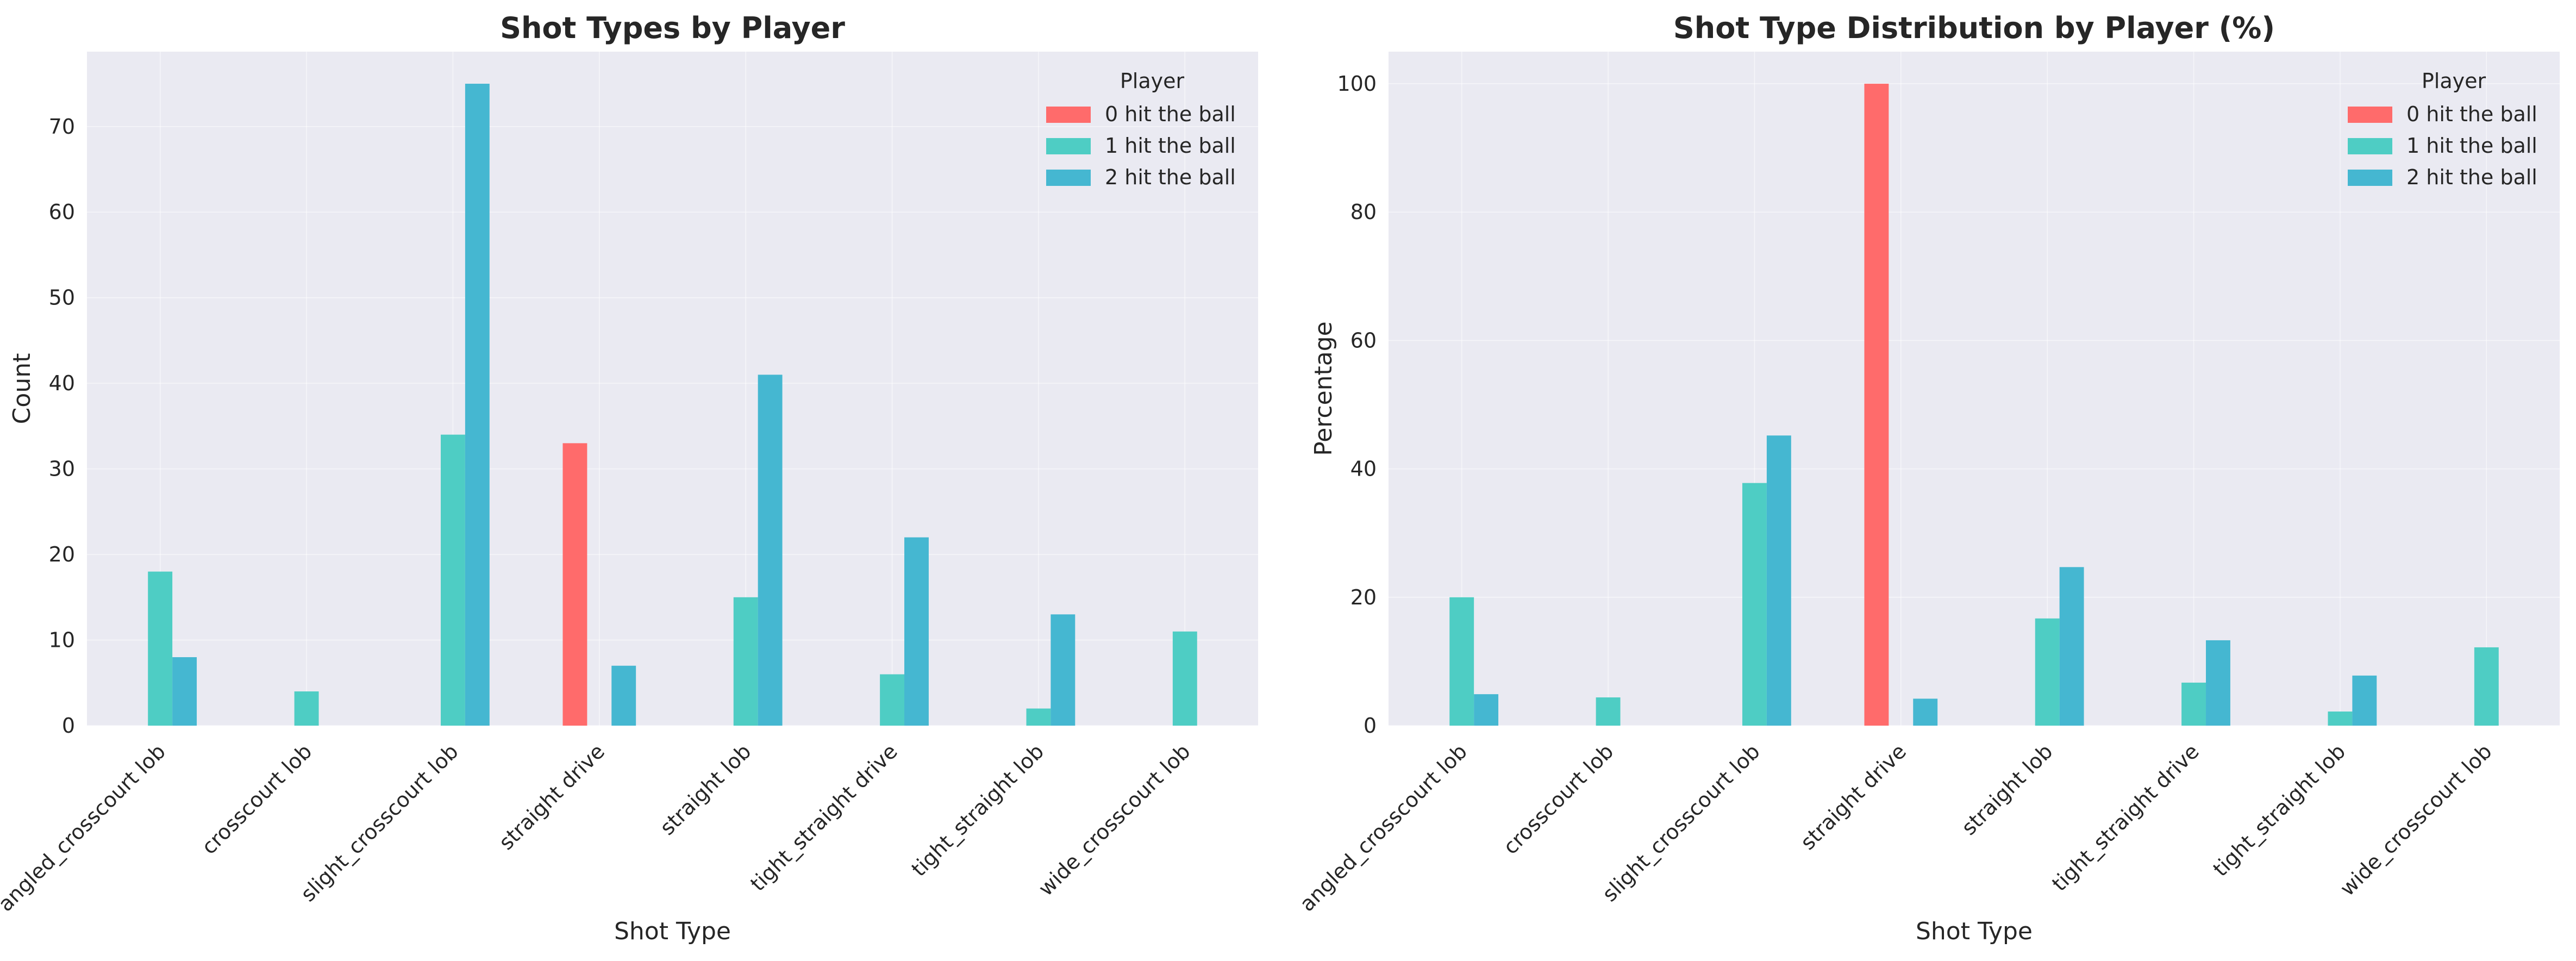 This screenshot has width=2576, height=961. Describe the element at coordinates (1357, 84) in the screenshot. I see `y-tick-label: 100` at that location.